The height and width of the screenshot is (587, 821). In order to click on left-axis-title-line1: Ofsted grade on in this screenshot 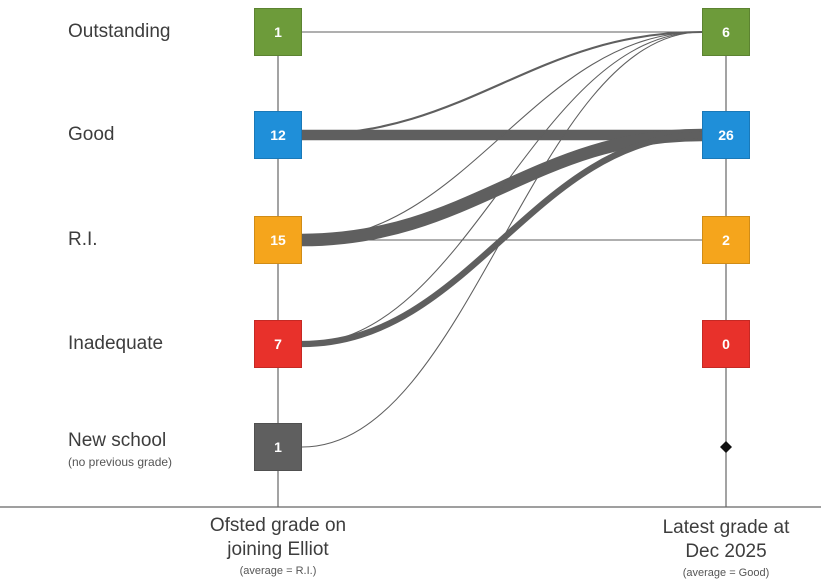, I will do `click(278, 525)`.